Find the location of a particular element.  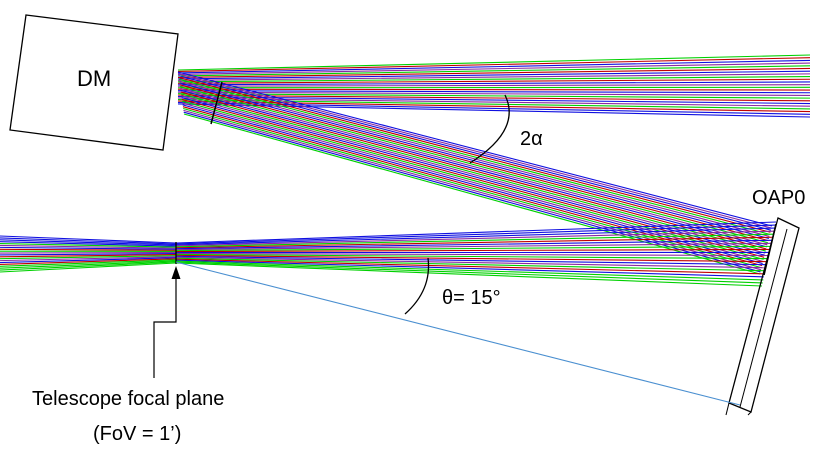

dm-box is located at coordinates (94, 82).